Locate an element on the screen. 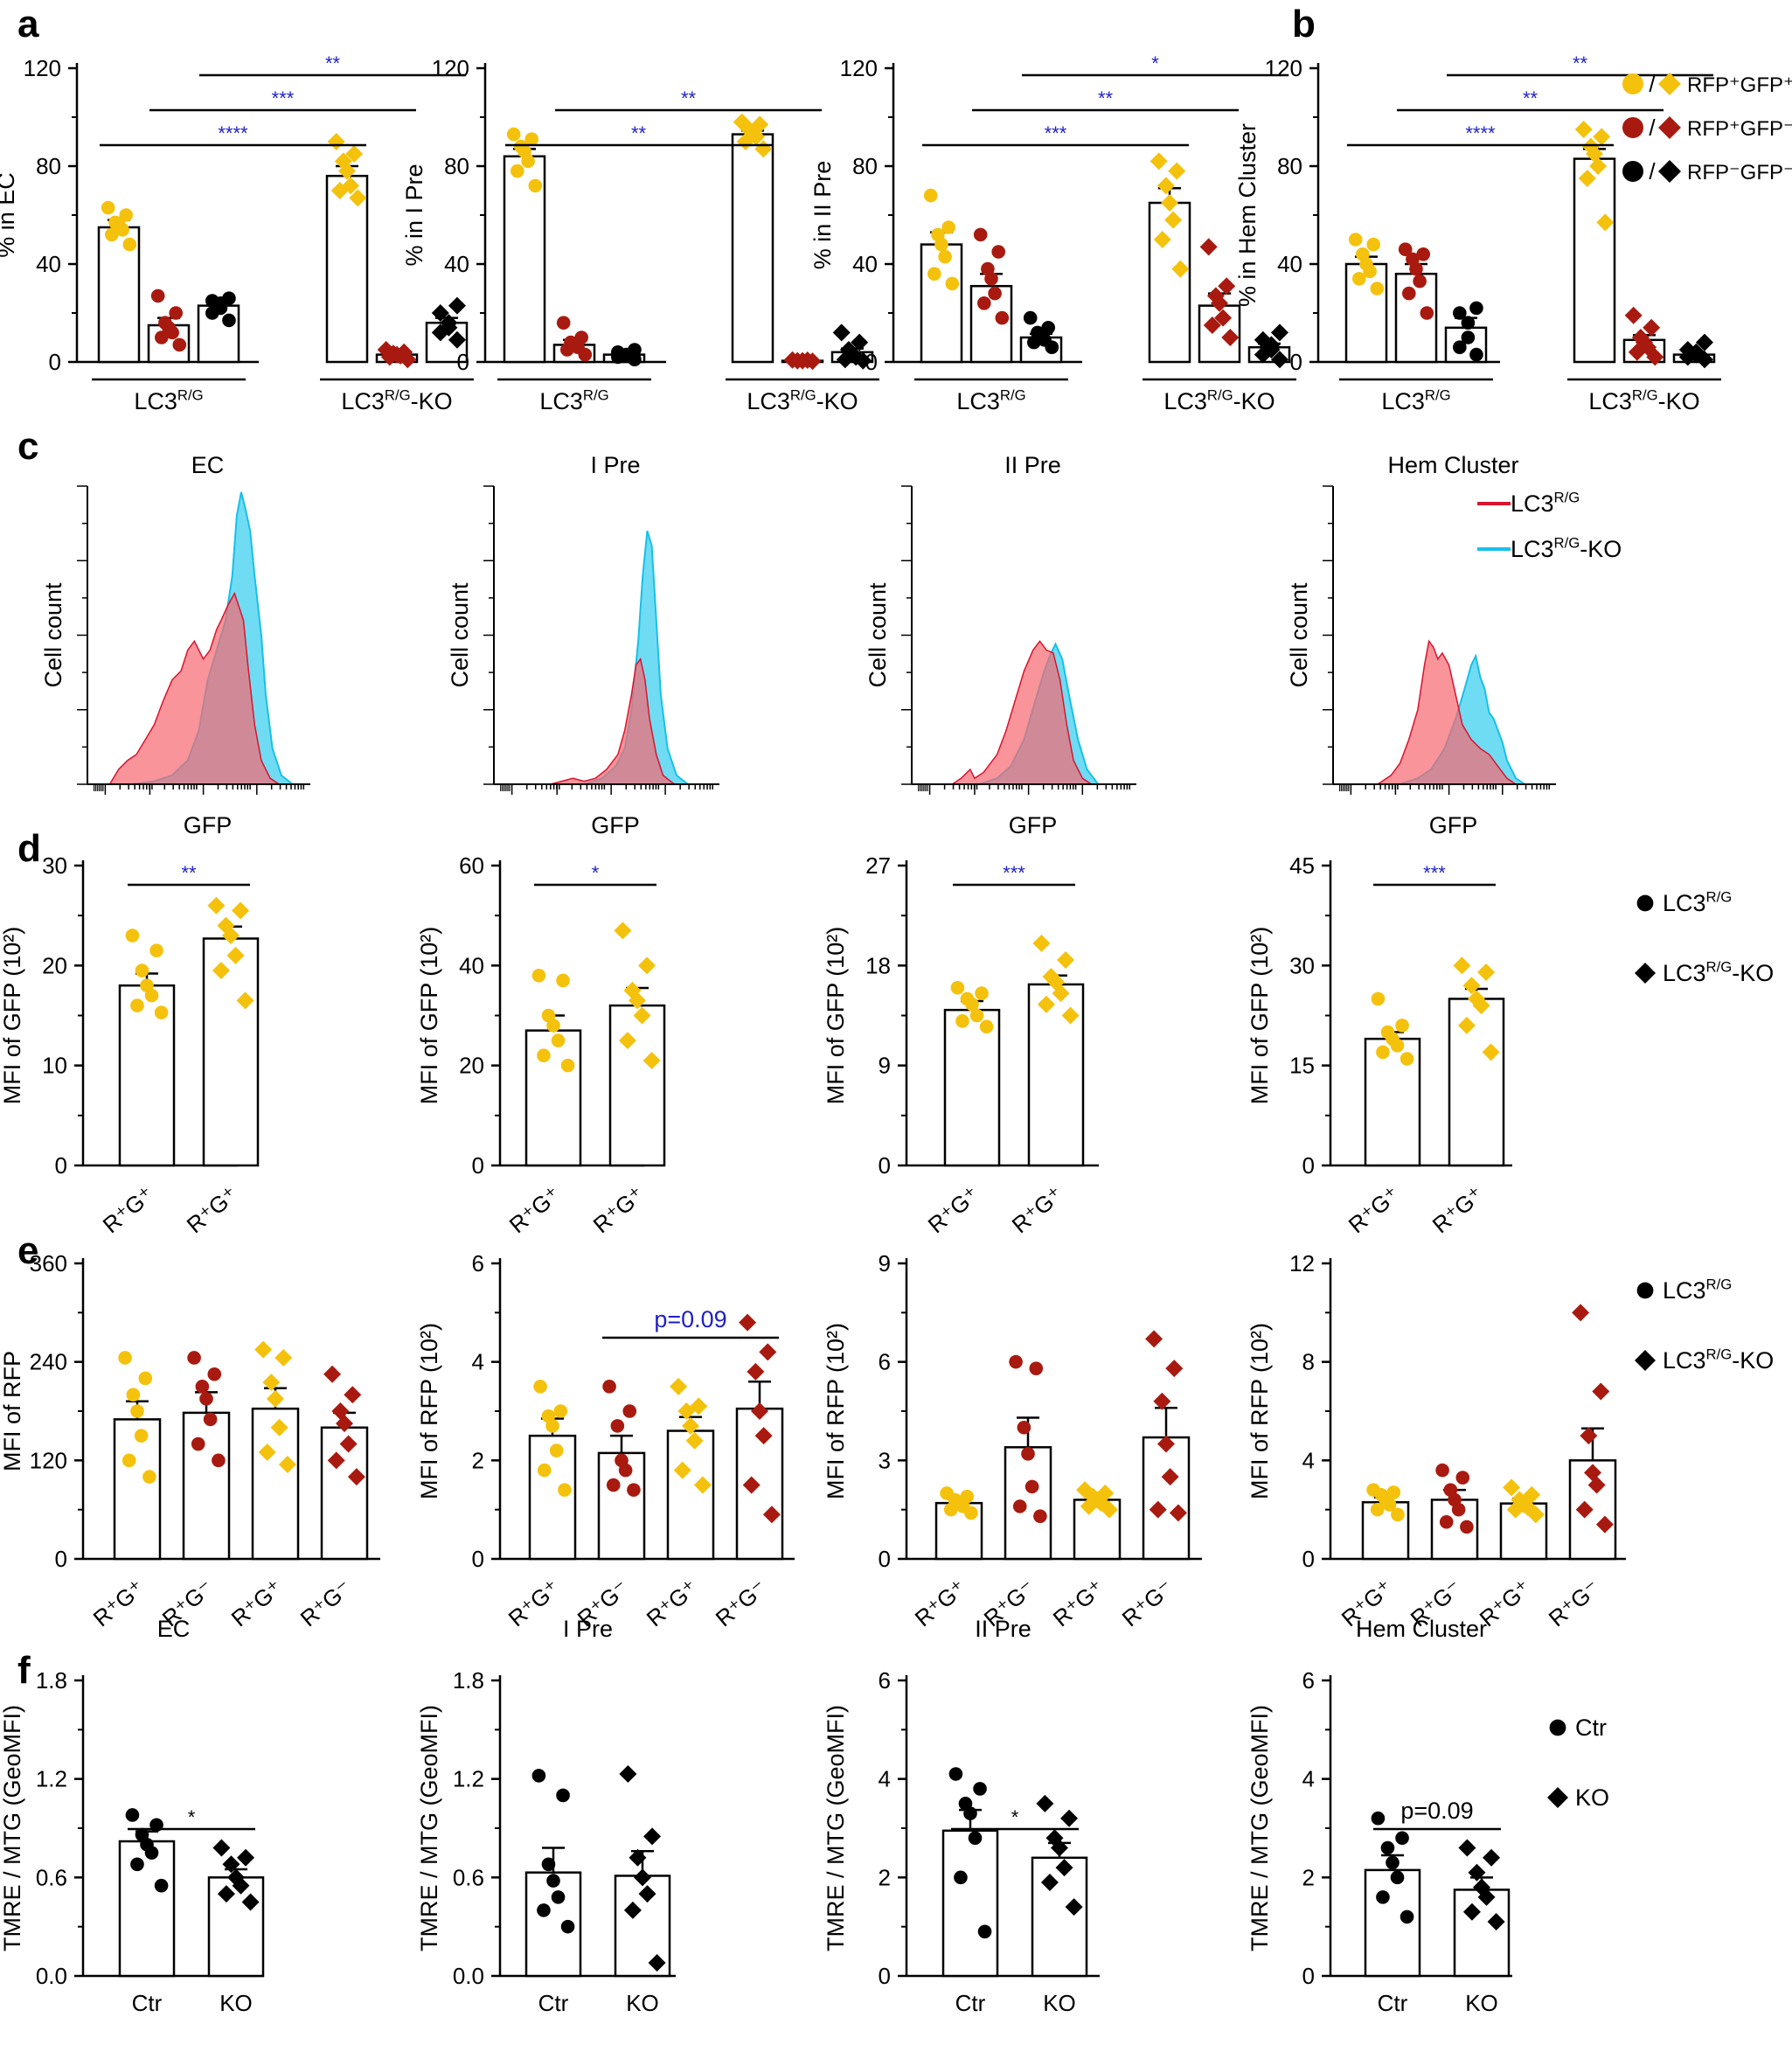 The image size is (1792, 2059). chart-d3: 0 9 18 27 MFI of GFP (10²) R⁺G⁺ R⁺G⁺ *** is located at coordinates (961, 1045).